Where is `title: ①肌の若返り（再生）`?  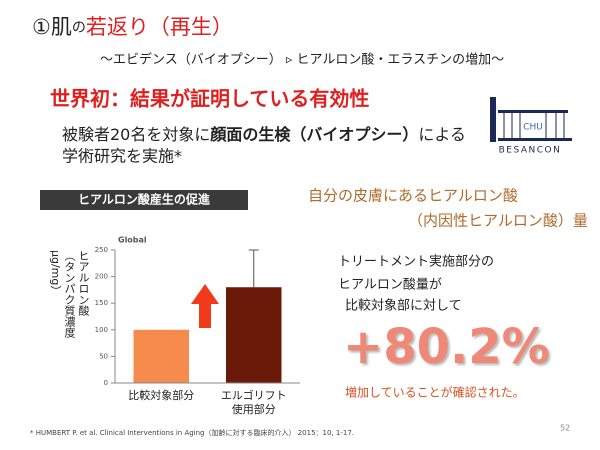
title: ①肌の若返り（再生） is located at coordinates (132, 27).